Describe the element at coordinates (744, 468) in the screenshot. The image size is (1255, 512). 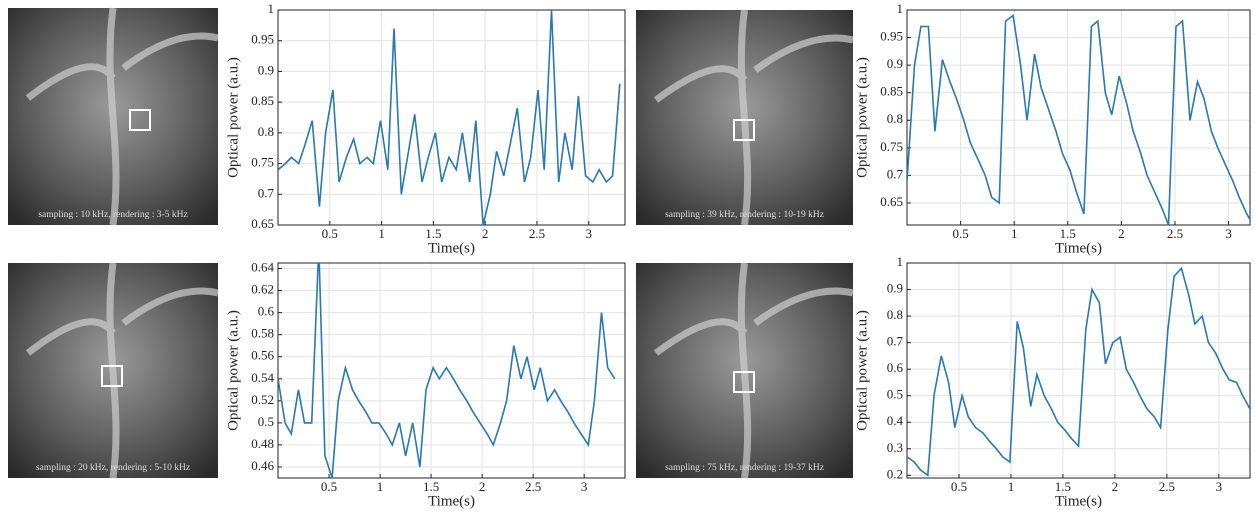
I see `image-caption: sampling : 75 kHz, rendering : 19-37 kHz` at that location.